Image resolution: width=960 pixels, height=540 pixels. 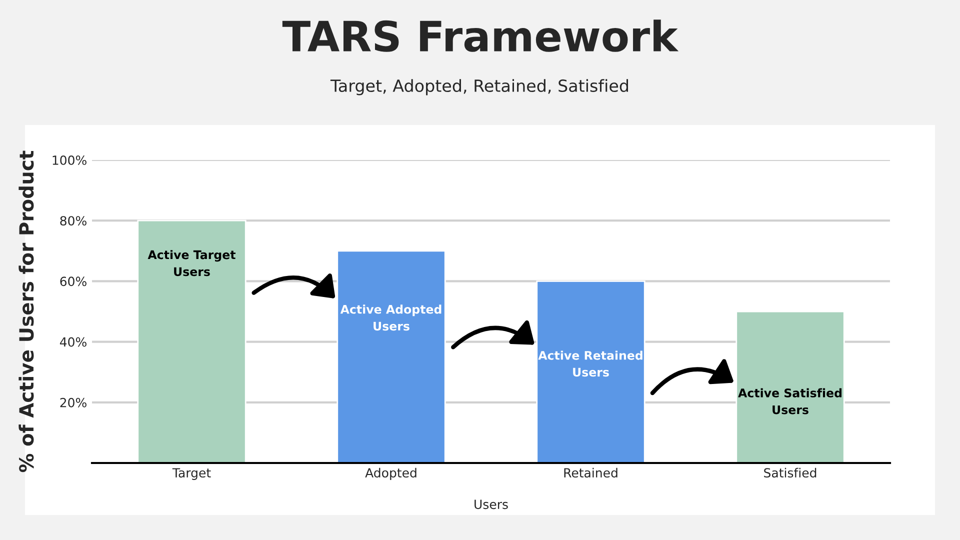 What do you see at coordinates (73, 403) in the screenshot?
I see `y-tick-label: 20%` at bounding box center [73, 403].